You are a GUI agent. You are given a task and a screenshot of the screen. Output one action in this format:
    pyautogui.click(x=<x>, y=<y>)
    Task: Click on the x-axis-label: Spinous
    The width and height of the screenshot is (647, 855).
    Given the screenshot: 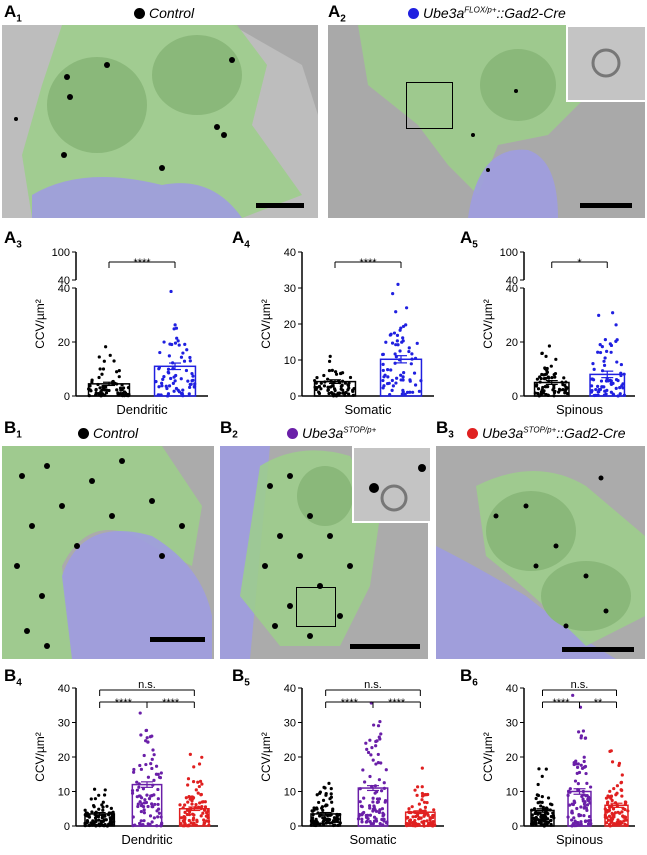 What is the action you would take?
    pyautogui.click(x=579, y=409)
    